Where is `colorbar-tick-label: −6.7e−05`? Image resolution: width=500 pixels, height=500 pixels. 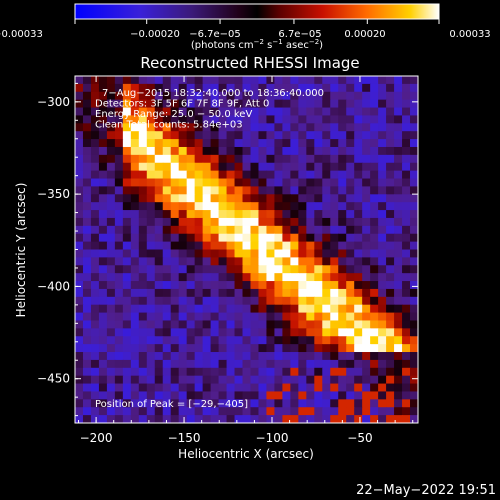 colorbar-tick-label: −6.7e−05 is located at coordinates (215, 34).